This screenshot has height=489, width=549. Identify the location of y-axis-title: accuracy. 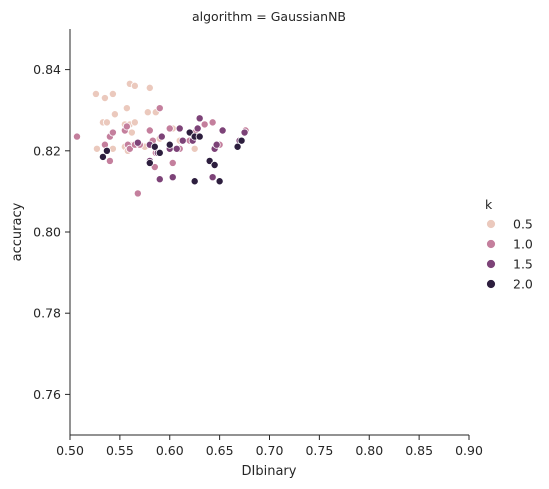
(17, 231).